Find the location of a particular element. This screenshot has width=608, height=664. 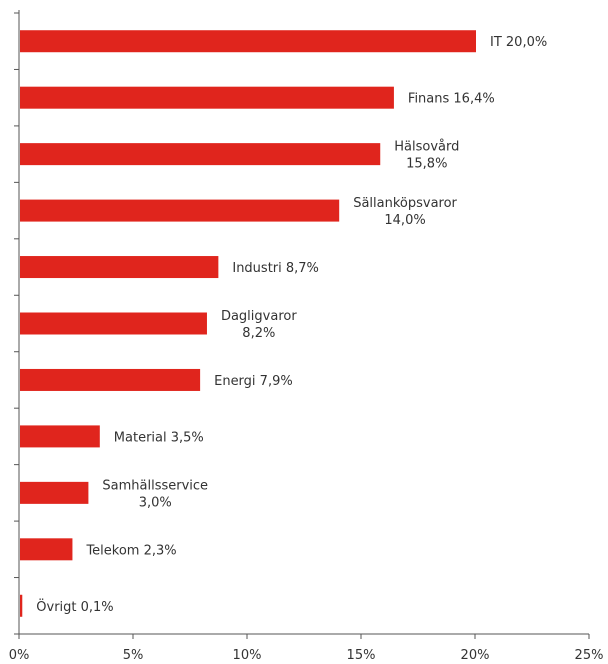

data-label-finans: Finans 16,4% is located at coordinates (451, 99).